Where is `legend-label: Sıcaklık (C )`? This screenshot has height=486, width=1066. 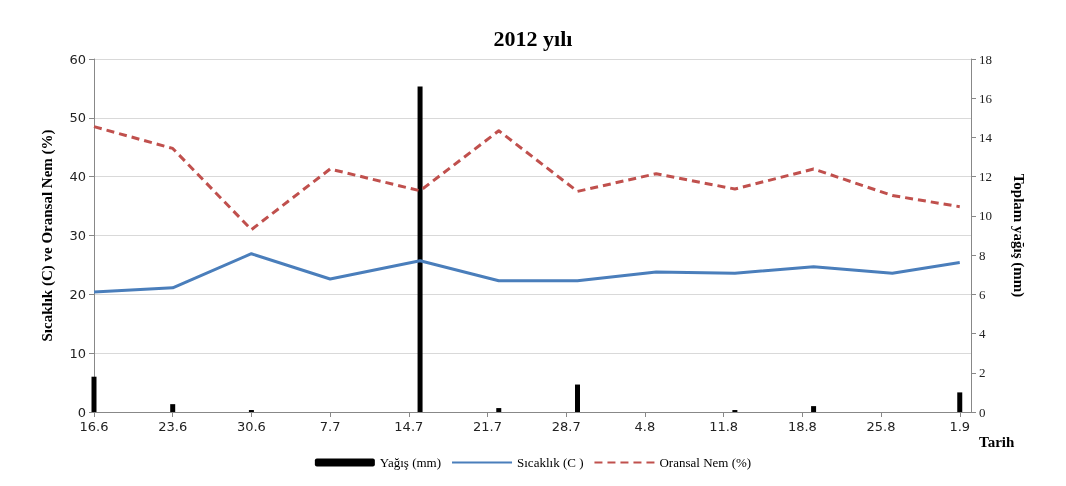 legend-label: Sıcaklık (C ) is located at coordinates (550, 462).